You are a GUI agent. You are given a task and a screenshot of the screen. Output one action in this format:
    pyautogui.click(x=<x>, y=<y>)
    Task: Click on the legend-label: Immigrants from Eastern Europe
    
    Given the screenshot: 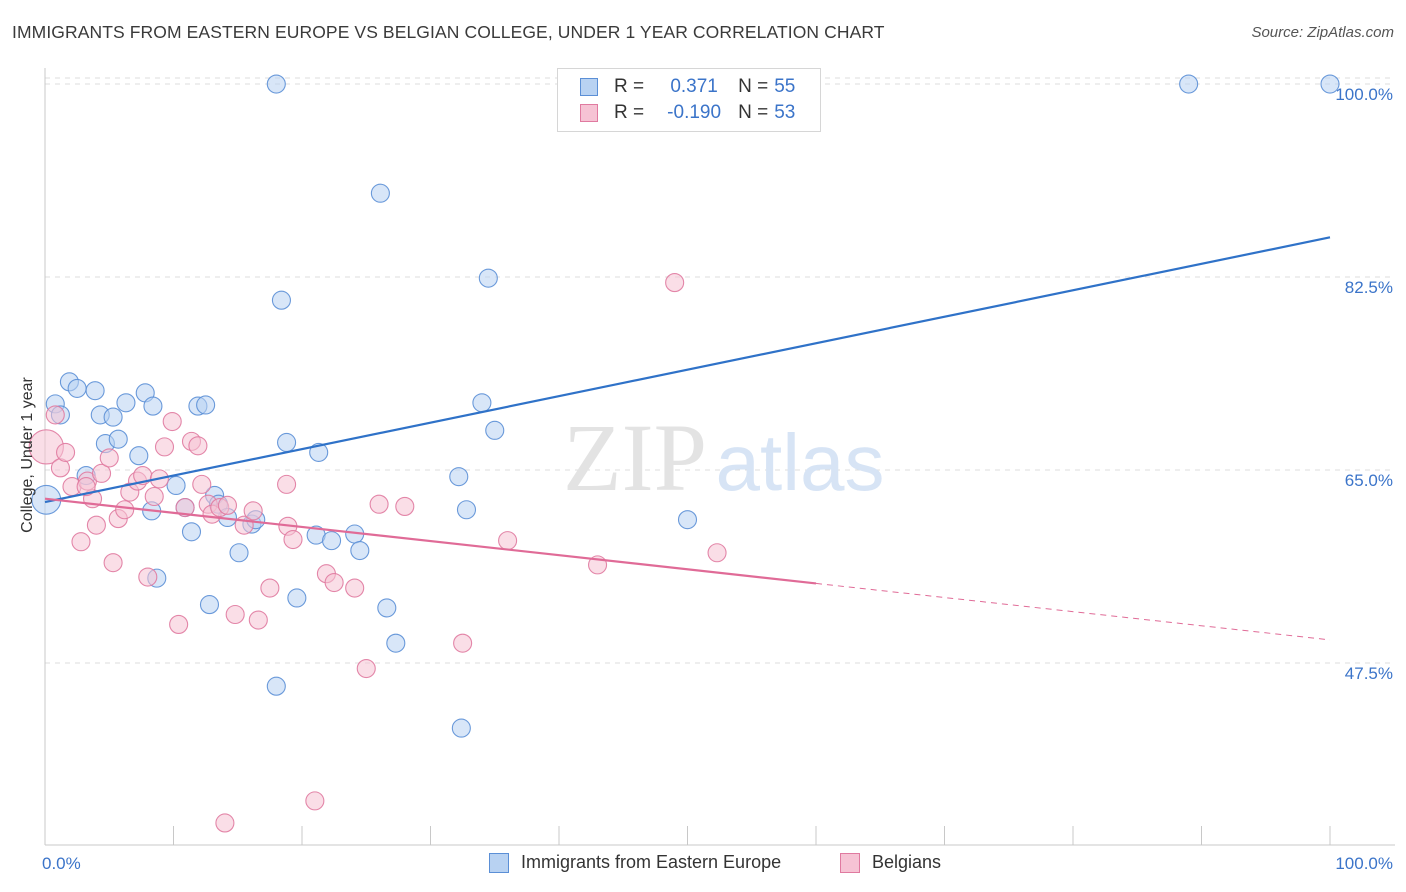 What is the action you would take?
    pyautogui.click(x=651, y=862)
    